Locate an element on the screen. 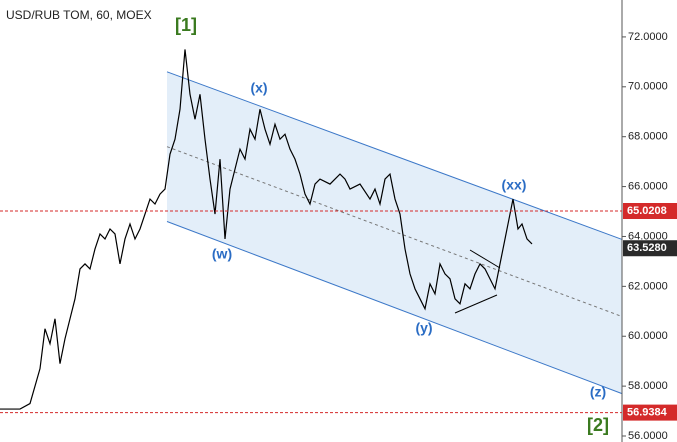 Image resolution: width=677 pixels, height=442 pixels. wave-label: (w) is located at coordinates (222, 254).